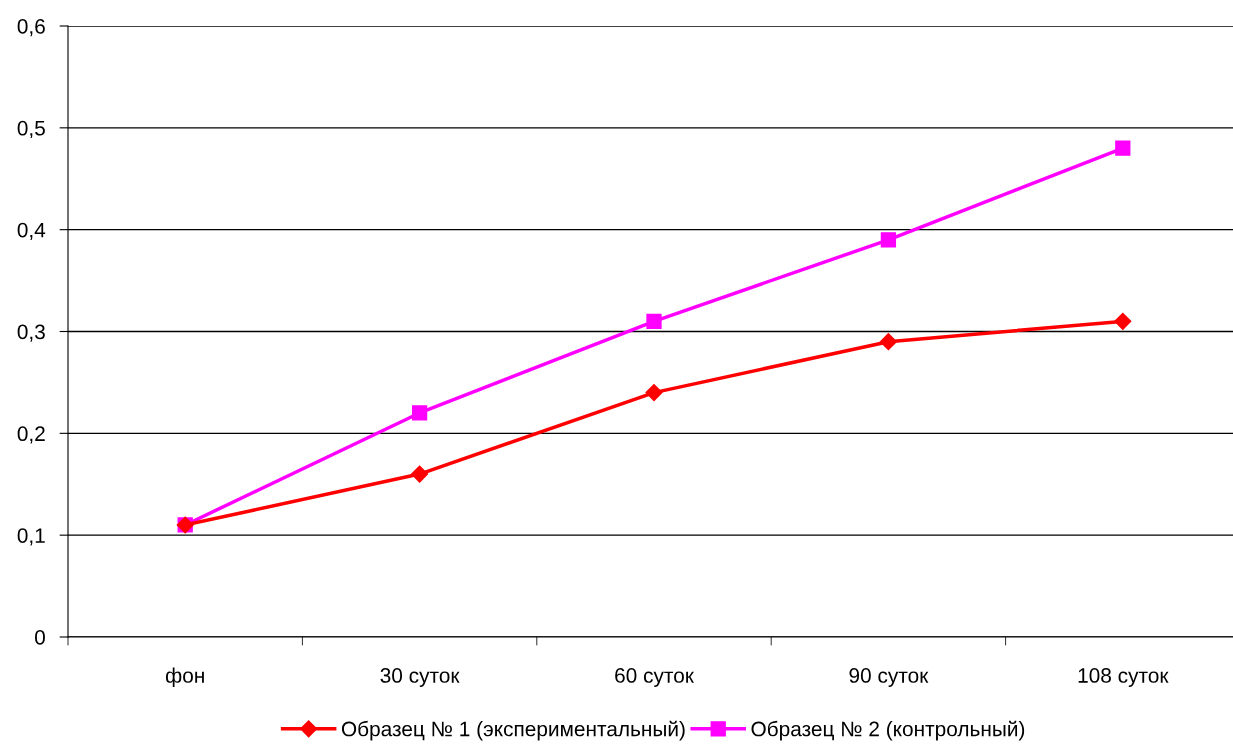  Describe the element at coordinates (184, 677) in the screenshot. I see `x-tick-label: фон` at that location.